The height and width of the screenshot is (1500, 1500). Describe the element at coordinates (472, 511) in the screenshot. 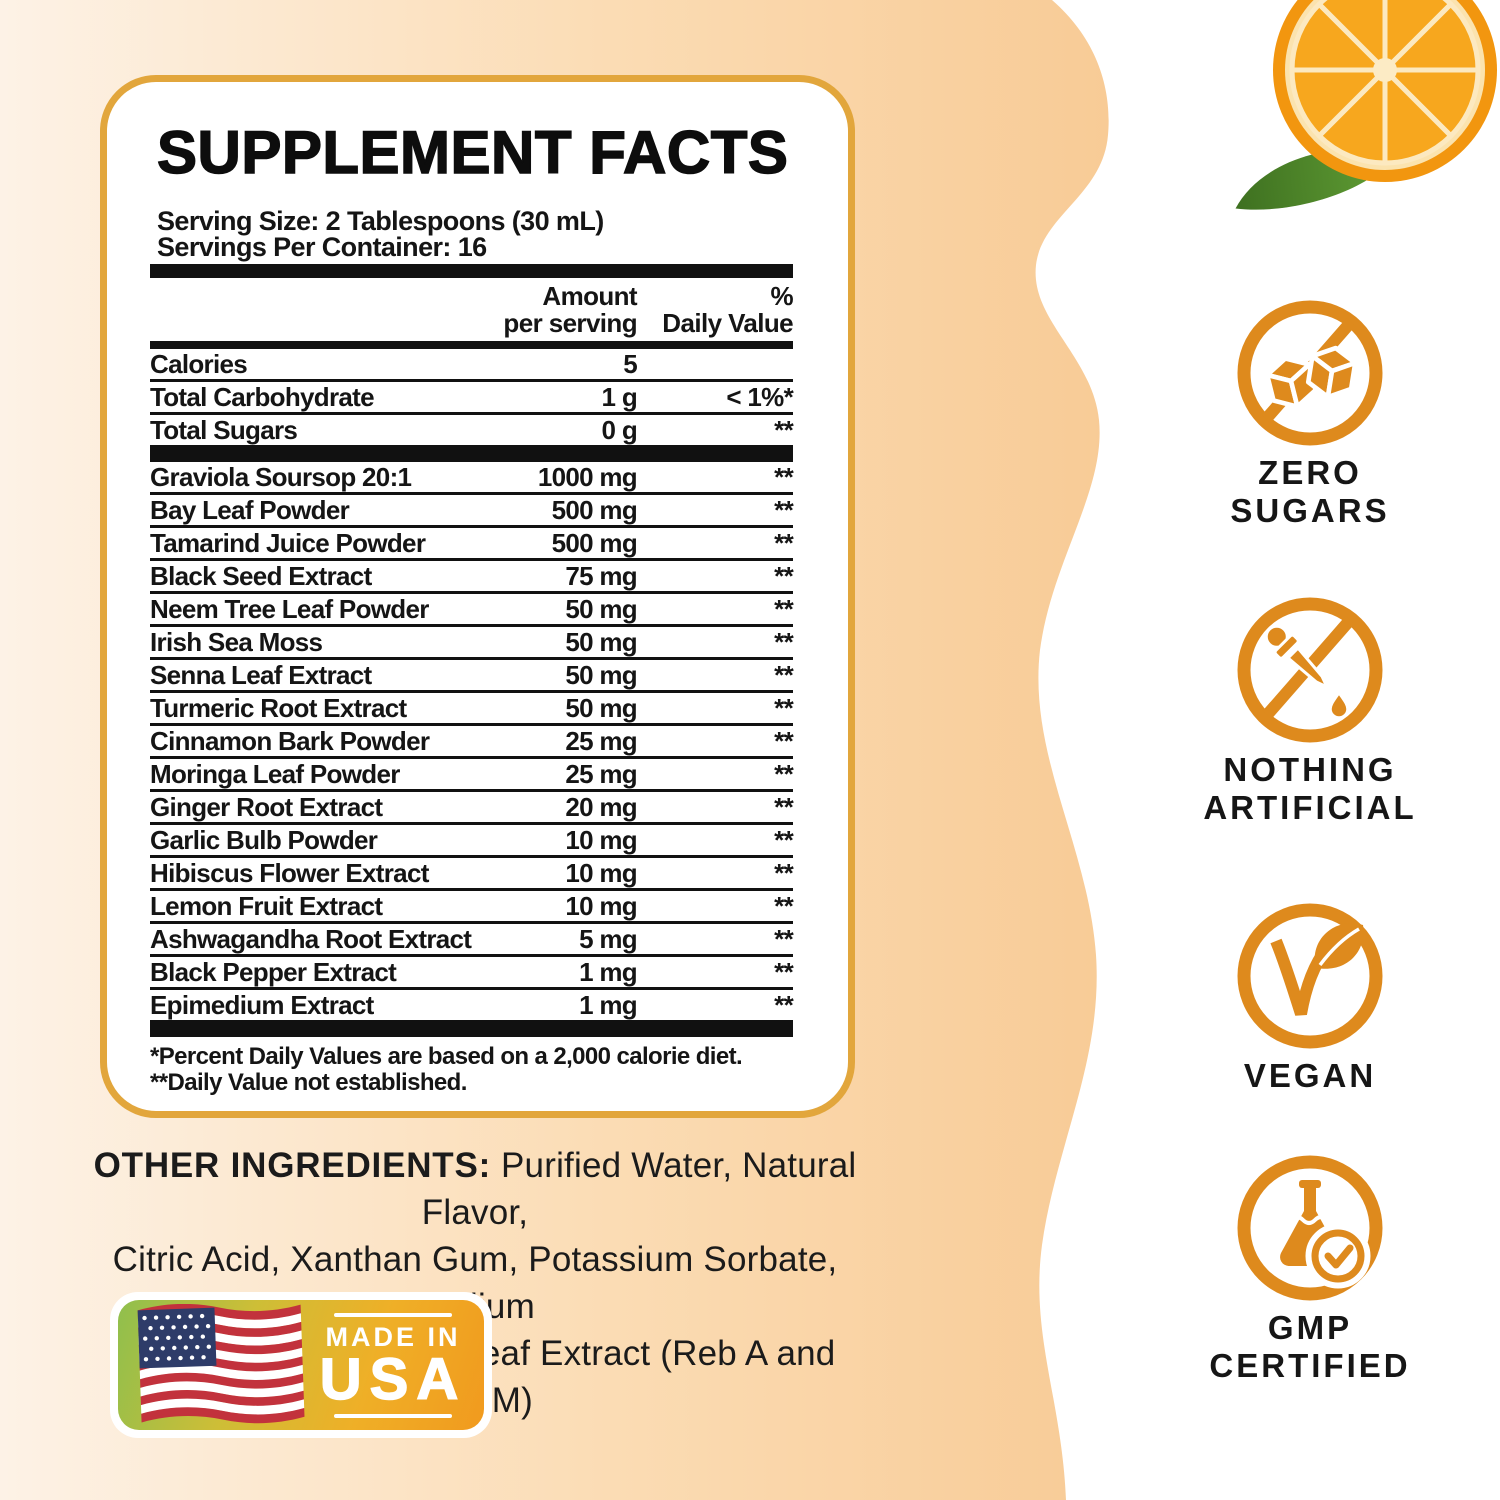

I see `table-row: Bay Leaf Powder 500 mg **` at that location.